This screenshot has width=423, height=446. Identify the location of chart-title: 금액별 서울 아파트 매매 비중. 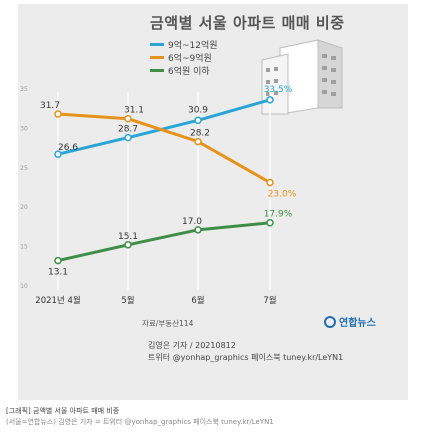
(247, 23).